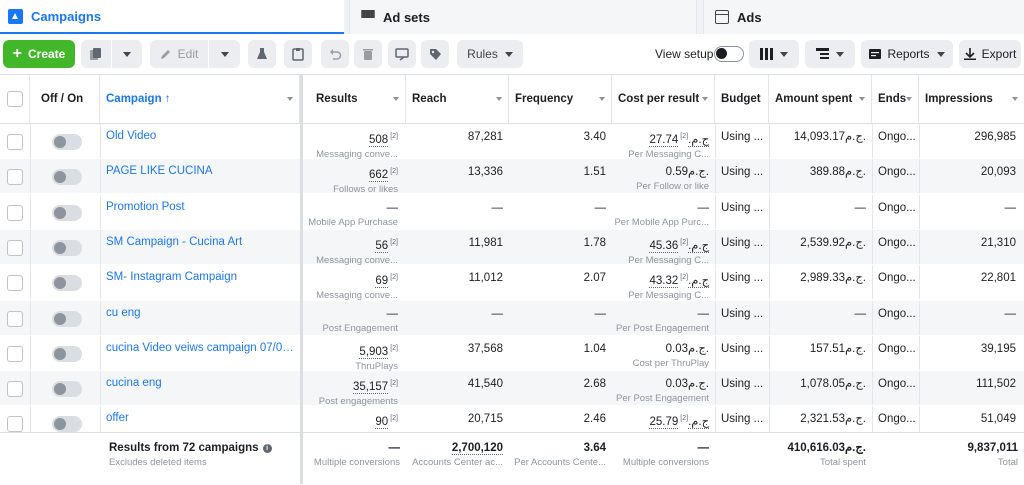  What do you see at coordinates (497, 207) in the screenshot?
I see `reach-cell: —` at bounding box center [497, 207].